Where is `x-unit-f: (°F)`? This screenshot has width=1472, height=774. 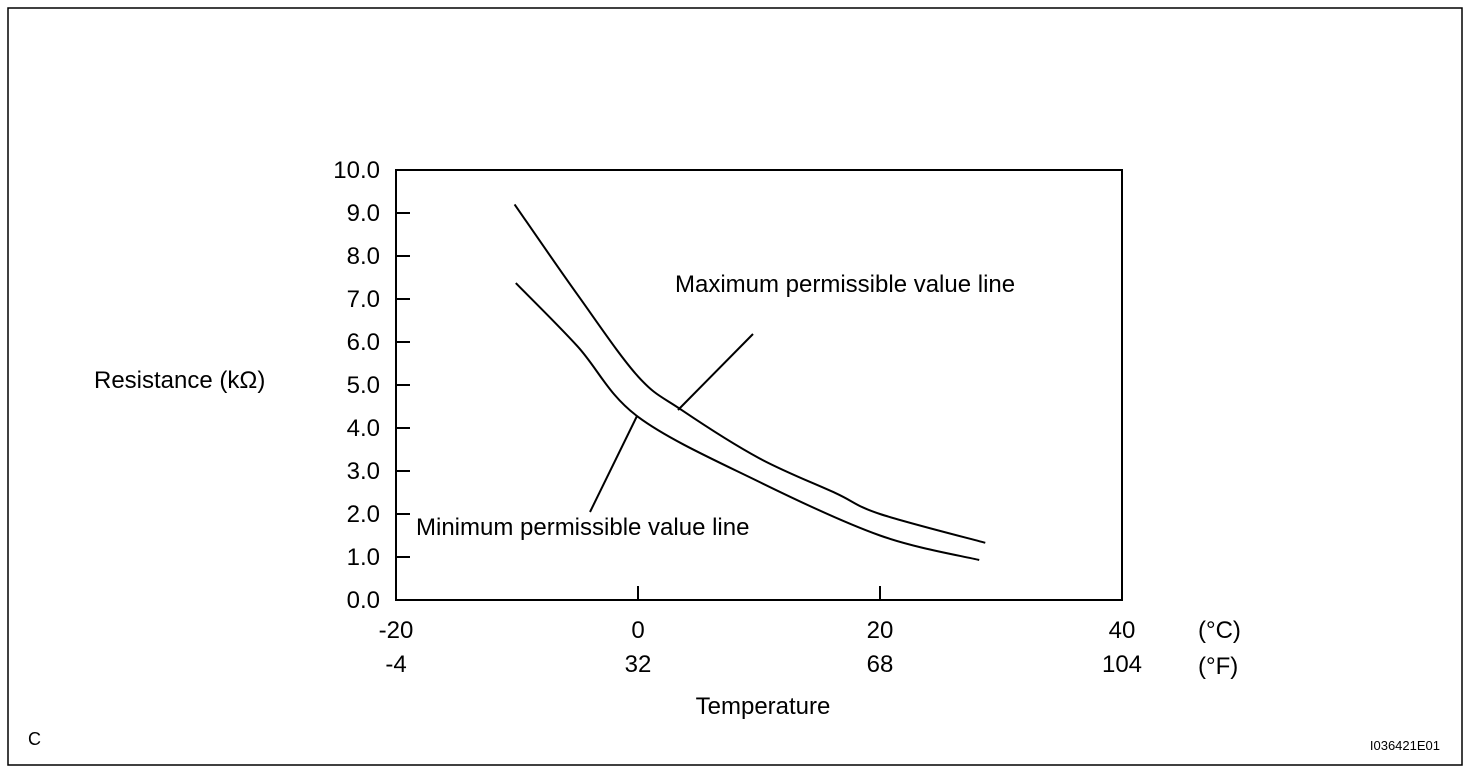 x-unit-f: (°F) is located at coordinates (1218, 666).